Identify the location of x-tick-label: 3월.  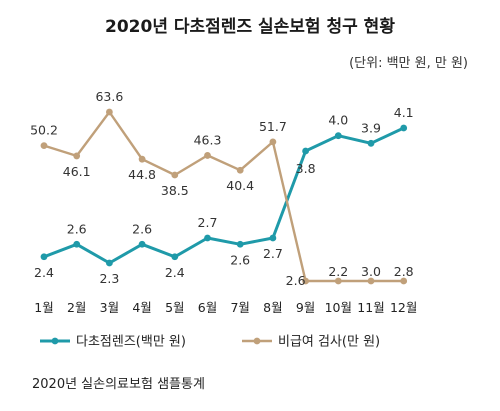
(109, 307).